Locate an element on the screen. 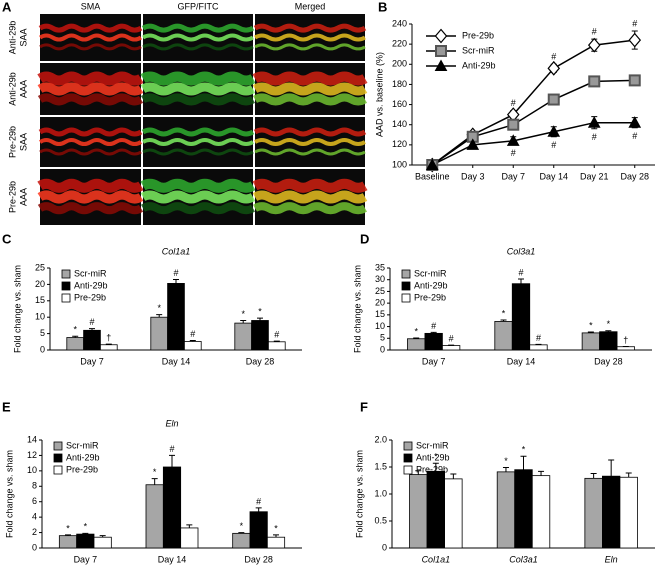 Image resolution: width=662 pixels, height=577 pixels. panel-letter: A is located at coordinates (7, 7).